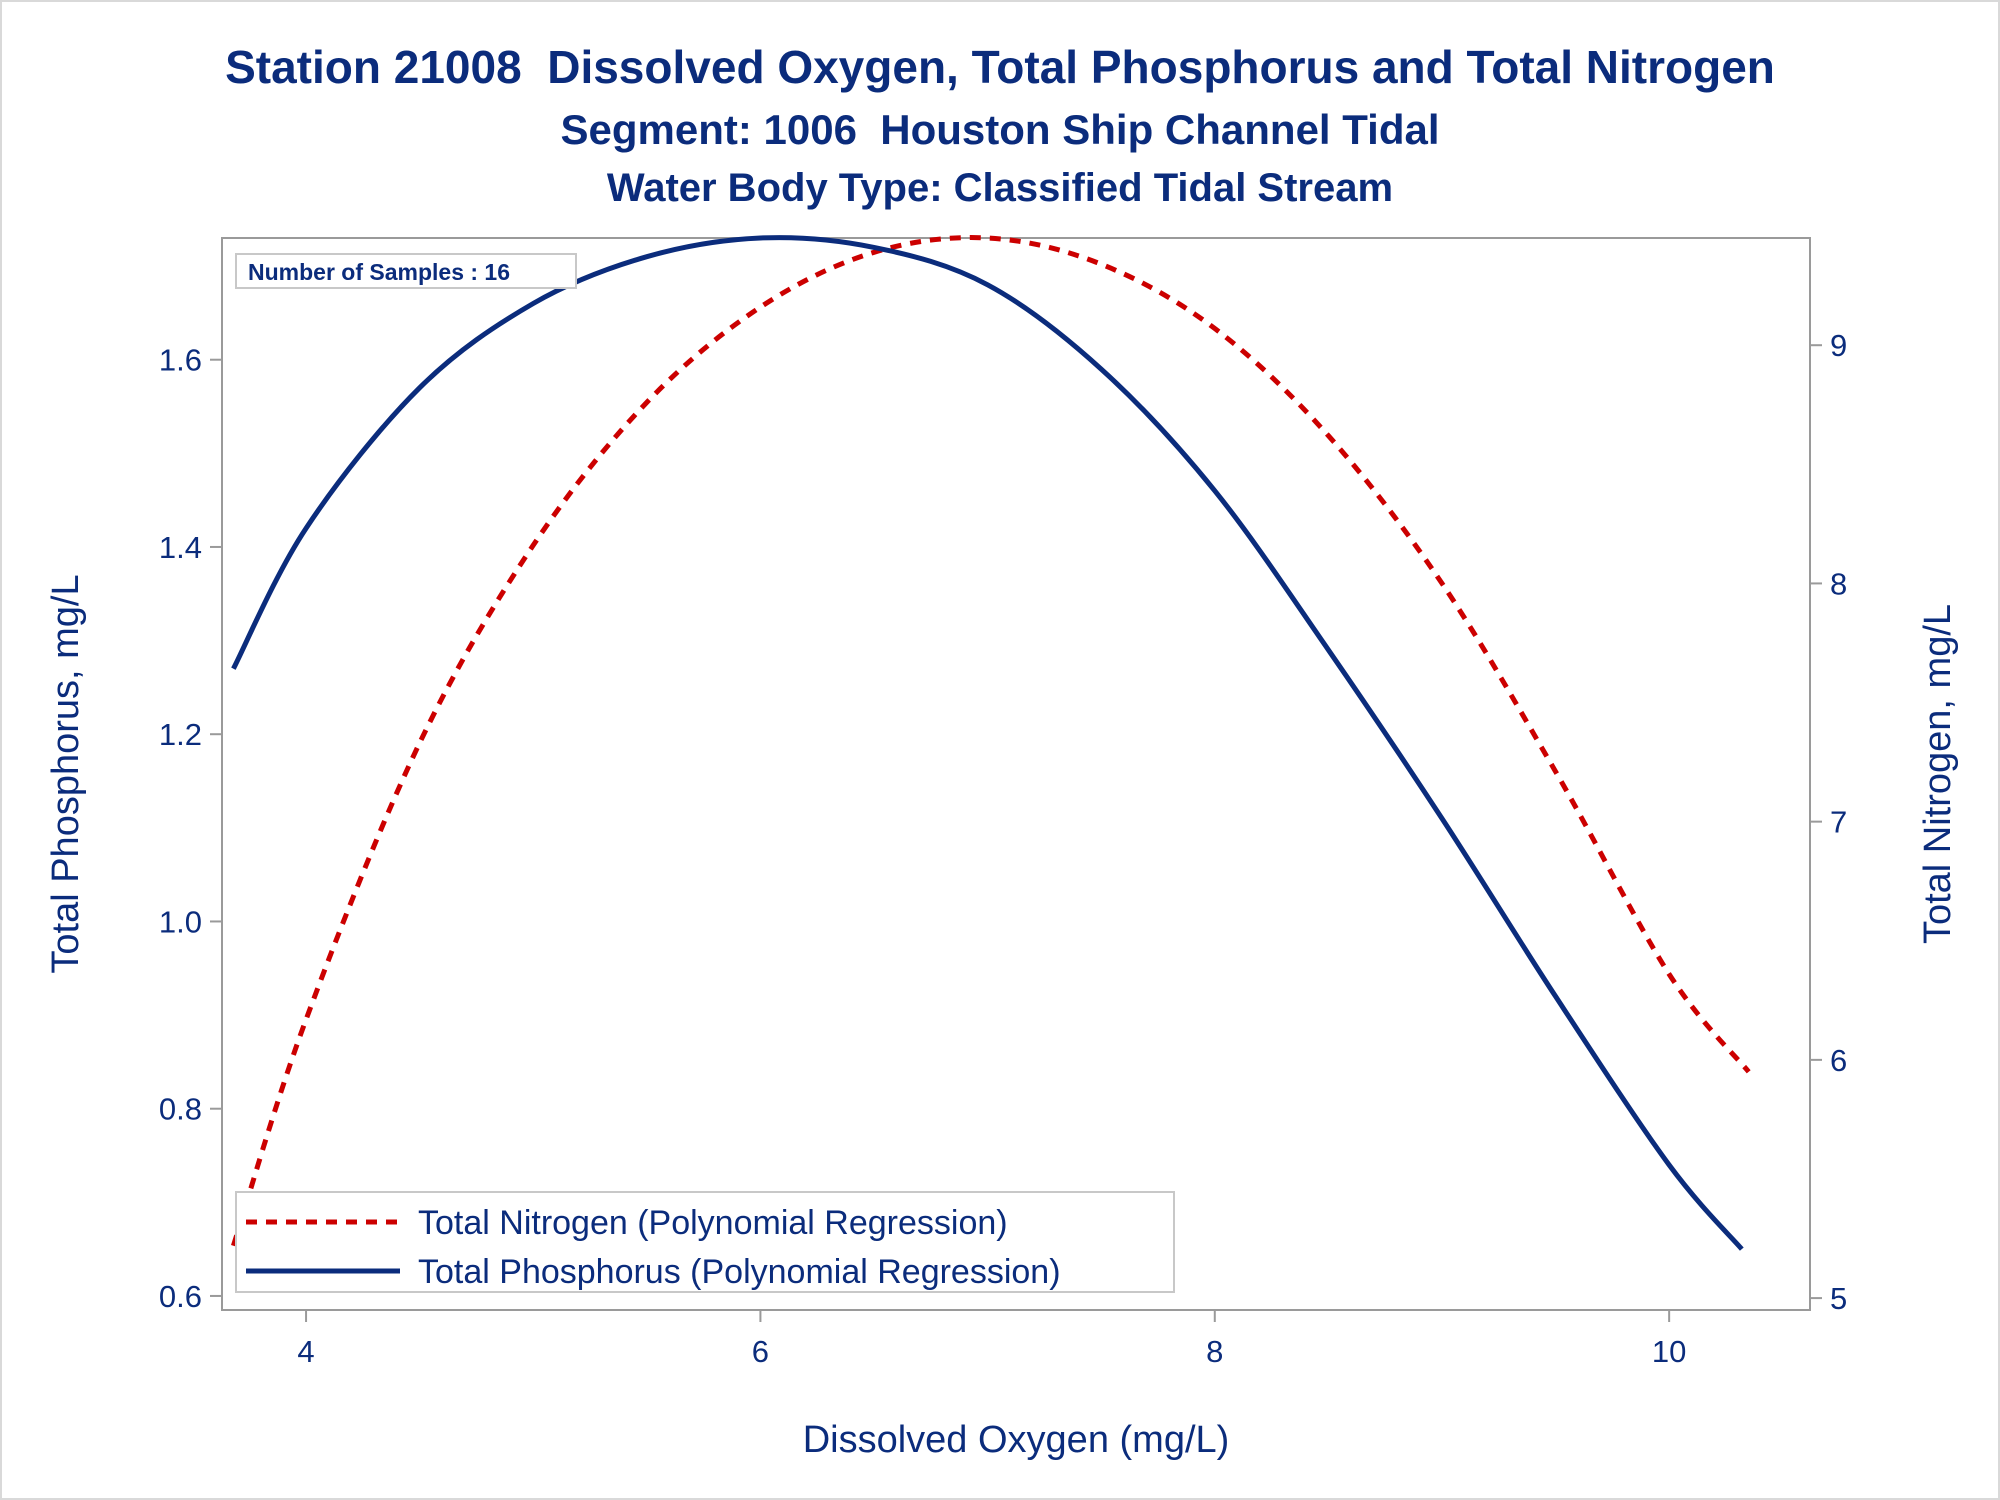 The image size is (2000, 1500). I want to click on sample-count-frame, so click(406, 271).